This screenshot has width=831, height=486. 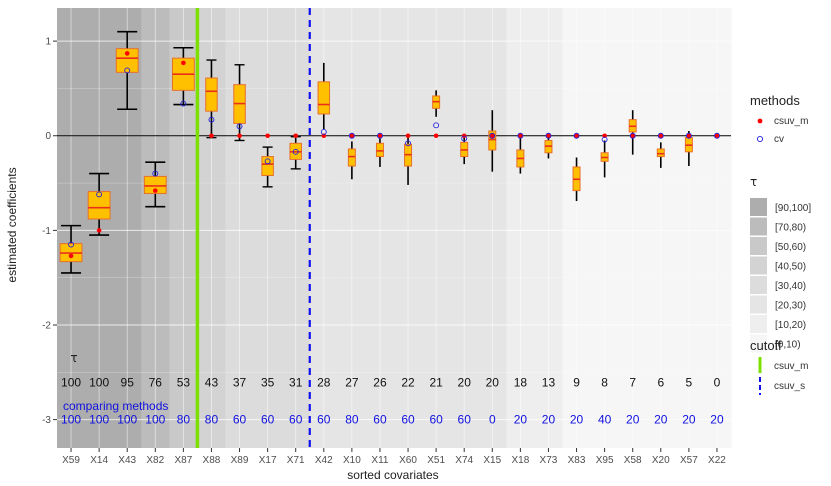 What do you see at coordinates (464, 138) in the screenshot?
I see `cv-point-X74` at bounding box center [464, 138].